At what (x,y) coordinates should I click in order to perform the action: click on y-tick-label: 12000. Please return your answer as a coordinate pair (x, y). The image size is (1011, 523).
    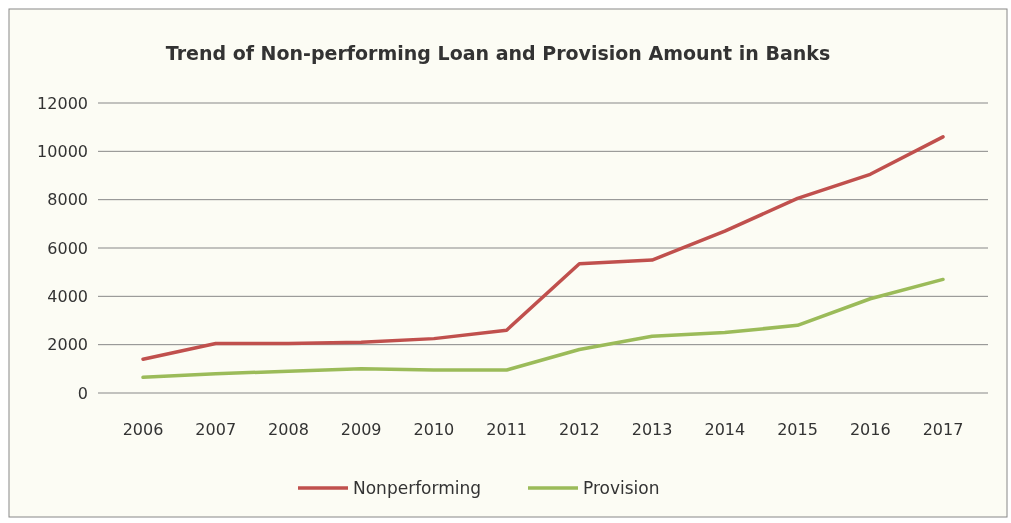
    Looking at the image, I should click on (62, 103).